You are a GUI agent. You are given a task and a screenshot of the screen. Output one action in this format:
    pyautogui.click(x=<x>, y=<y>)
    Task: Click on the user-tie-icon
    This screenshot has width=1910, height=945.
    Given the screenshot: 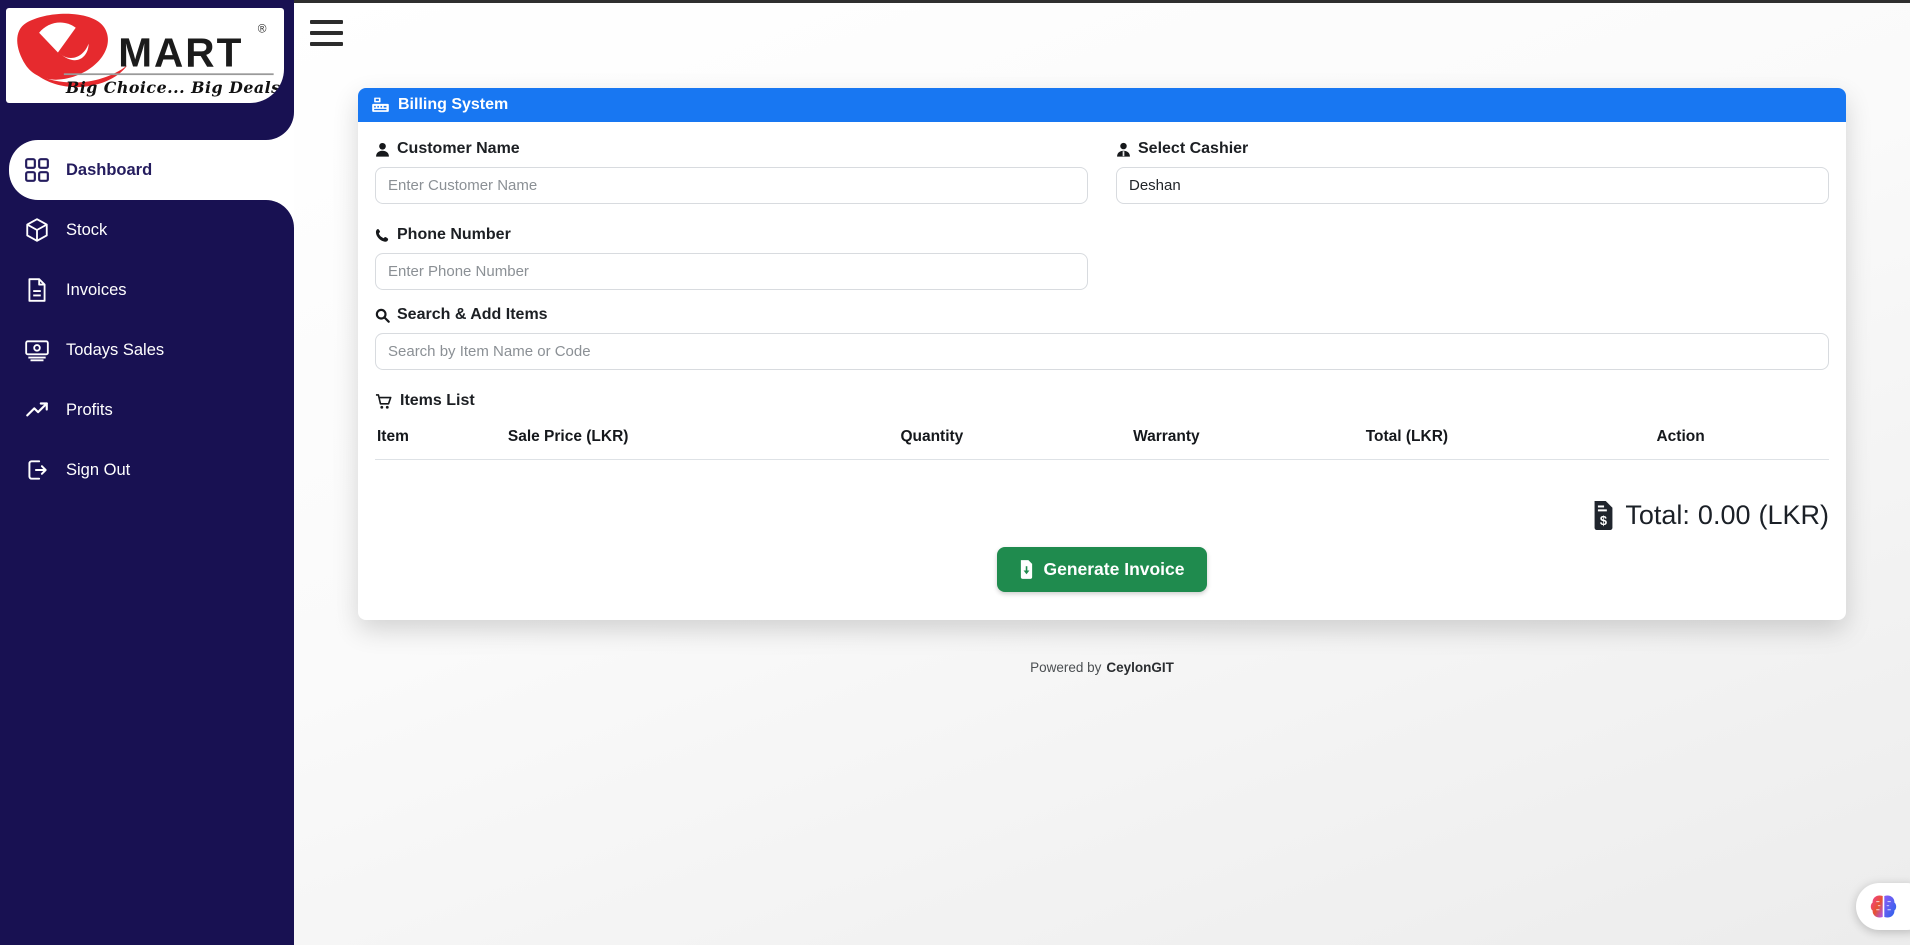 What is the action you would take?
    pyautogui.click(x=1123, y=149)
    